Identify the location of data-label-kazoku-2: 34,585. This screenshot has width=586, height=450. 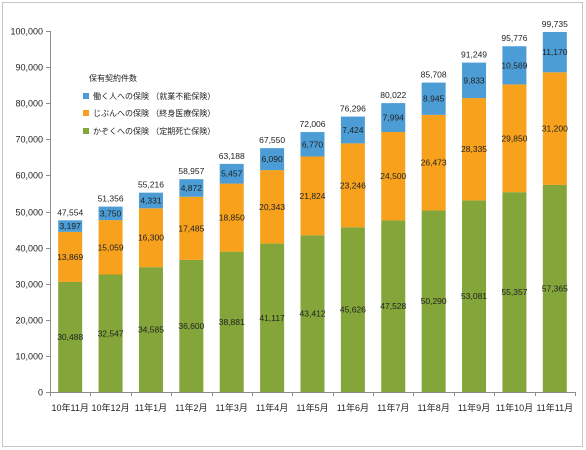
(151, 330).